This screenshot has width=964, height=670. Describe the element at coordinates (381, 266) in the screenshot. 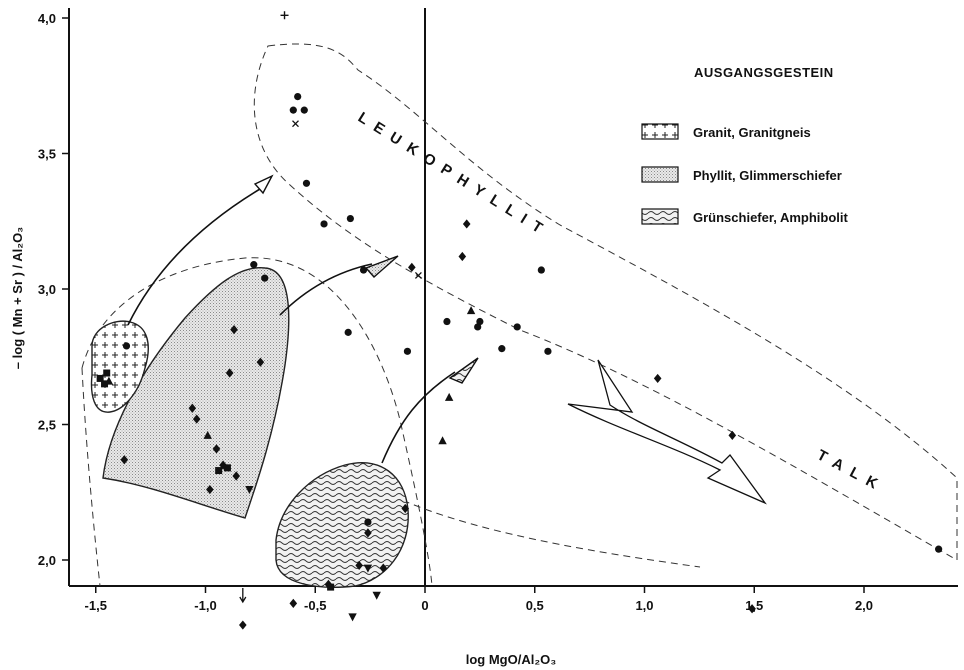

I see `arrowhead-phyllit` at that location.